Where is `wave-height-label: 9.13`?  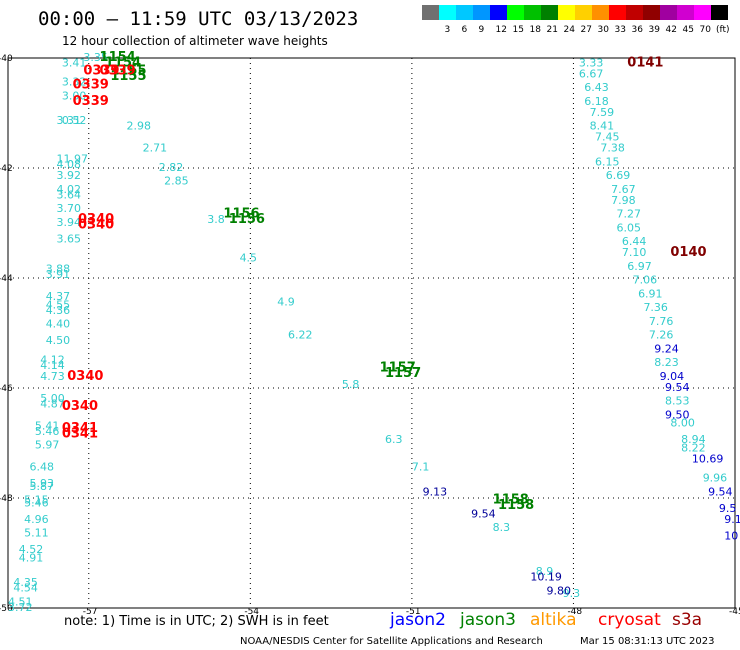 wave-height-label: 9.13 is located at coordinates (435, 491).